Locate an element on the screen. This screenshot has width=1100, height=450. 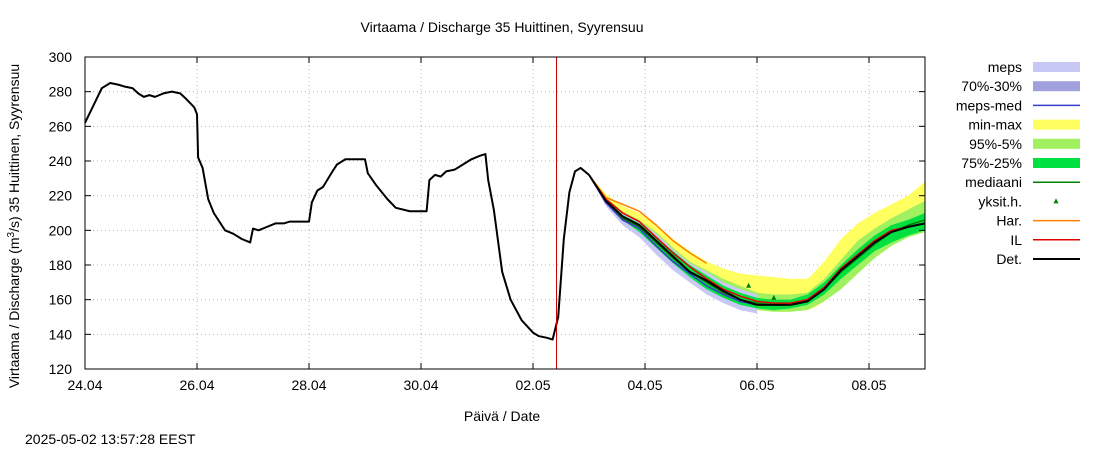
y-tick-label: 180 is located at coordinates (61, 265).